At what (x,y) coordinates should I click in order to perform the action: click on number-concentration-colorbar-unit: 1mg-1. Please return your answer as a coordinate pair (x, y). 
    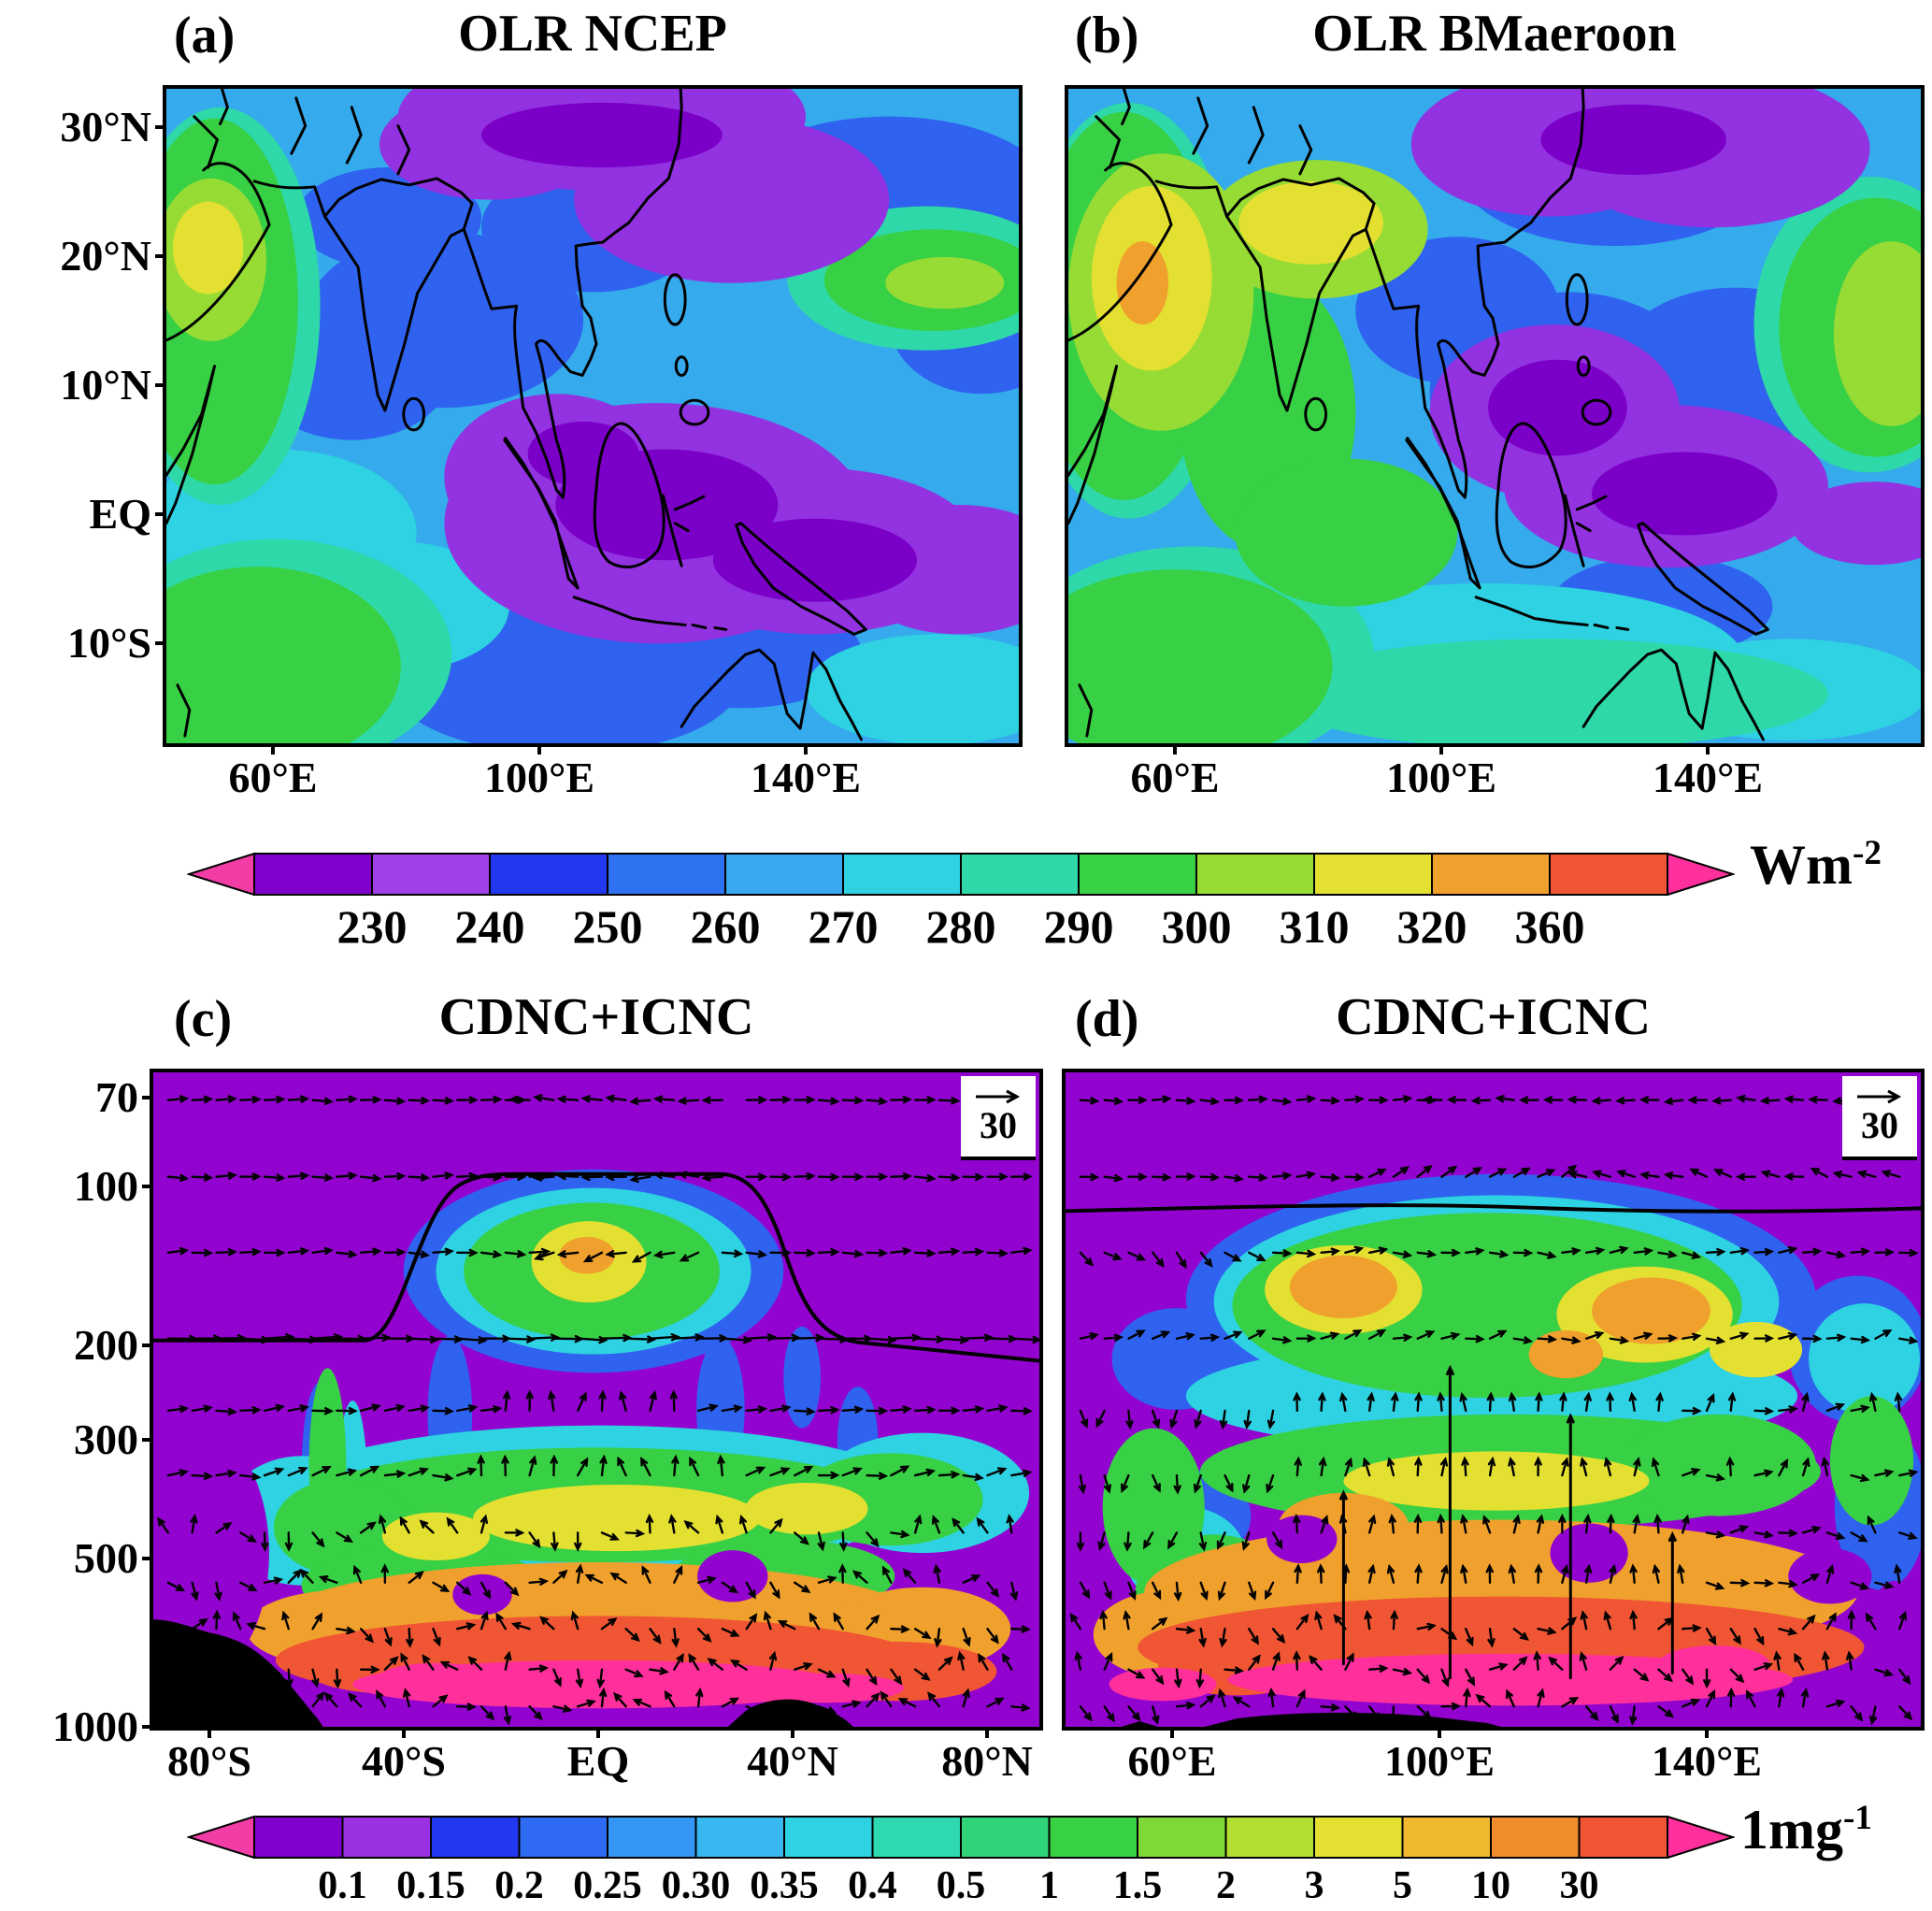
    Looking at the image, I should click on (1806, 1829).